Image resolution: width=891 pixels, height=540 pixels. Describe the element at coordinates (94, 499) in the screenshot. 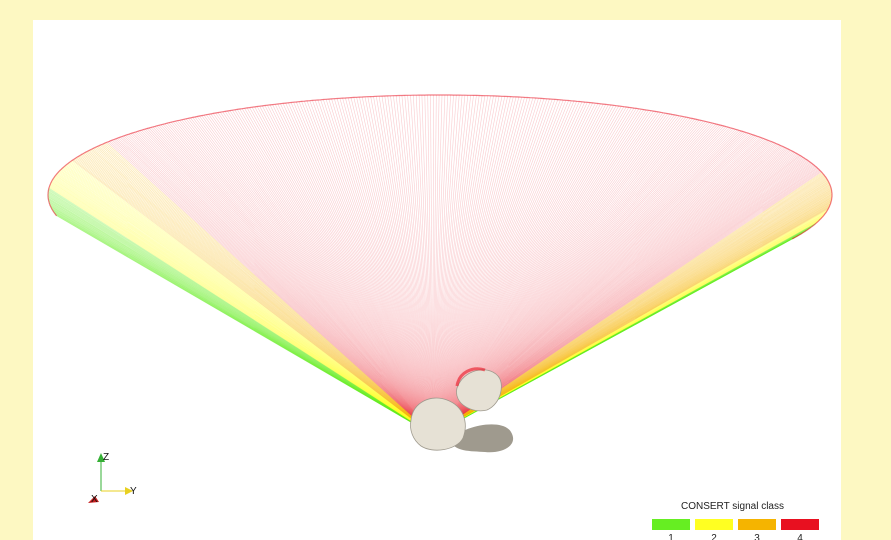

I see `x-axis-label: X` at that location.